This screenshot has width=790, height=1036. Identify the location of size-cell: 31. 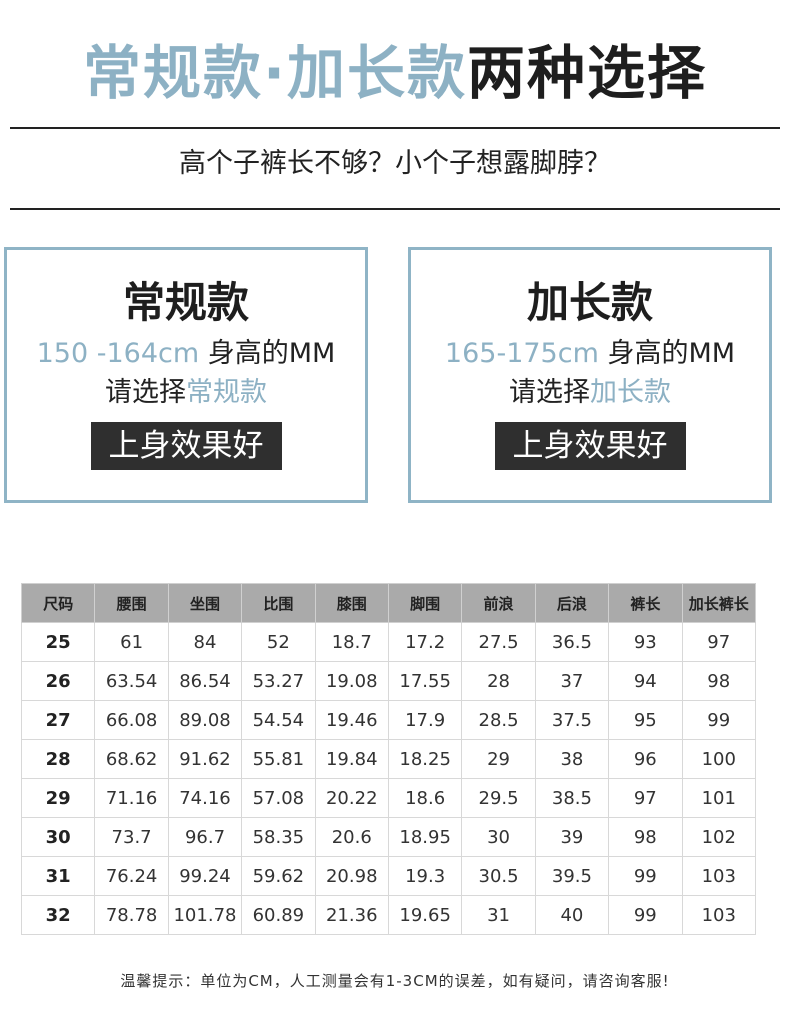
(58, 876).